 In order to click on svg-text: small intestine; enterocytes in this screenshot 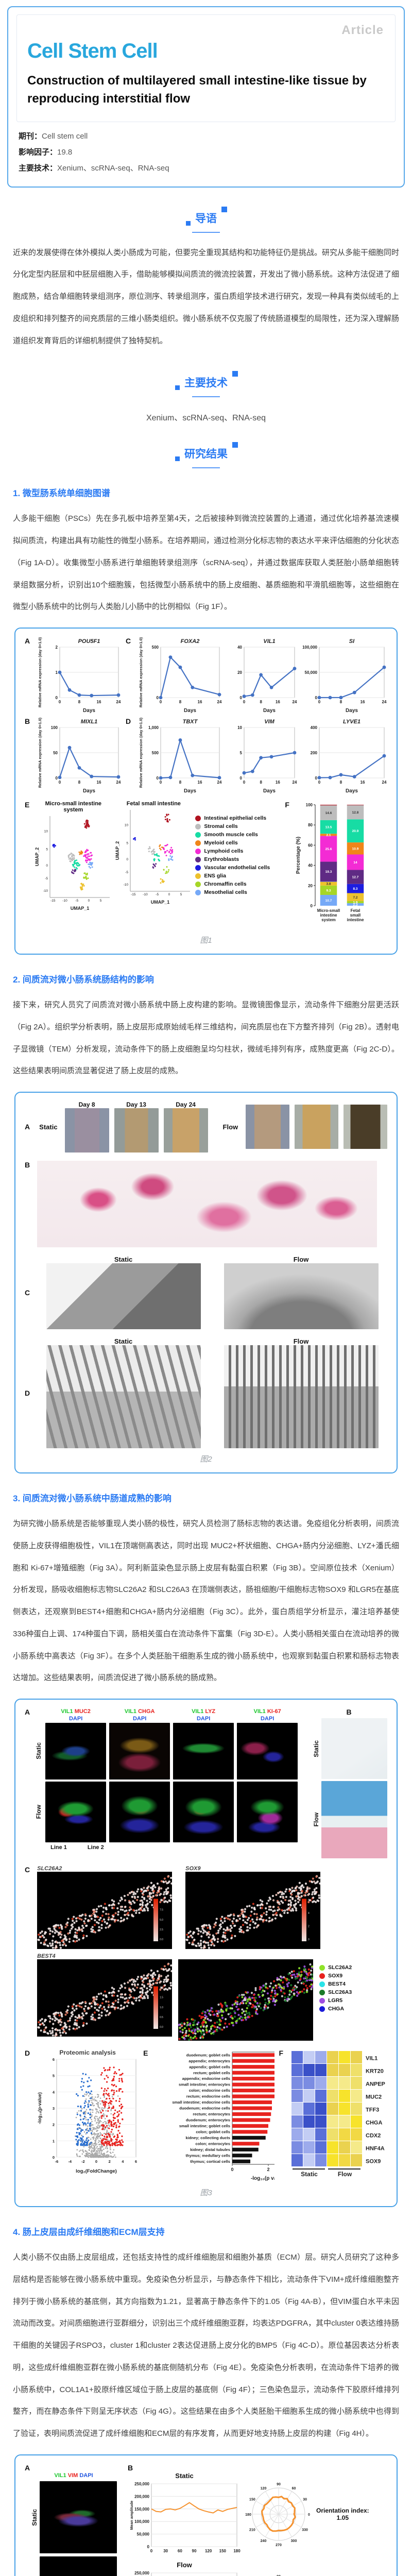, I will do `click(204, 2084)`.